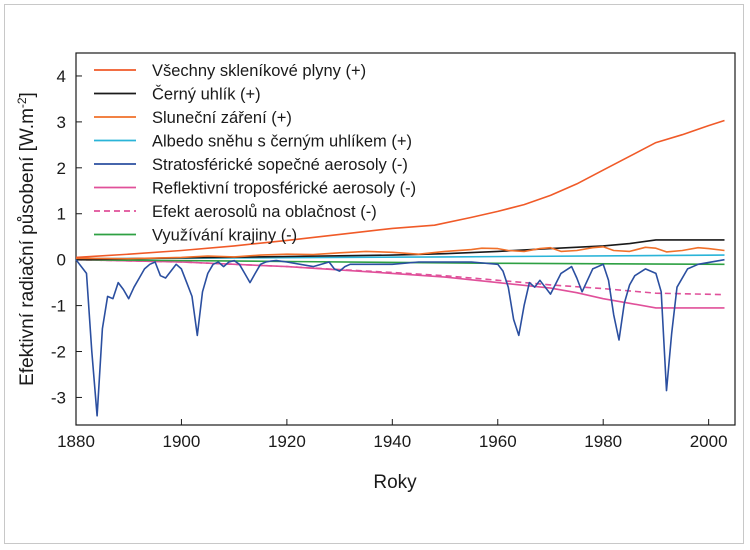 Image resolution: width=750 pixels, height=550 pixels. Describe the element at coordinates (287, 441) in the screenshot. I see `x-tick-label: 1920` at that location.